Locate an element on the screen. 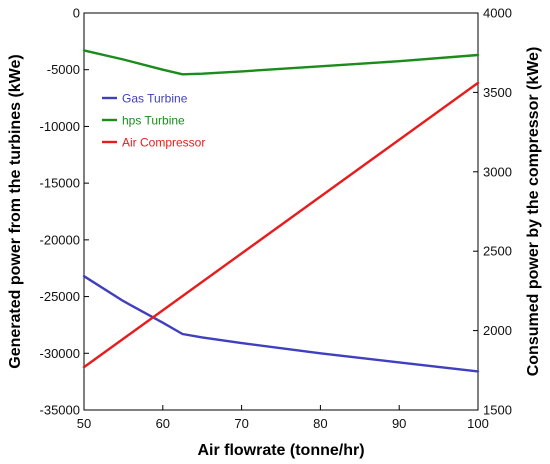 Image resolution: width=550 pixels, height=464 pixels. left-tick-label: -30000 is located at coordinates (60, 353).